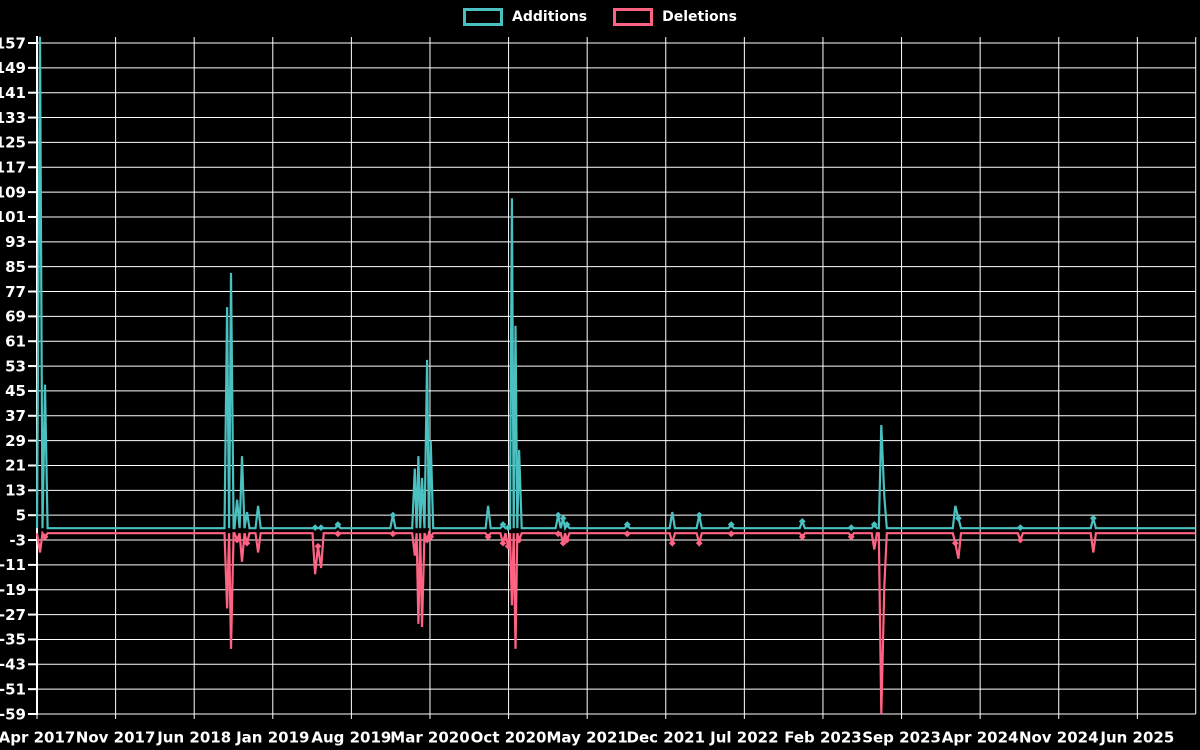  Describe the element at coordinates (15, 341) in the screenshot. I see `svg-text: 61` at that location.